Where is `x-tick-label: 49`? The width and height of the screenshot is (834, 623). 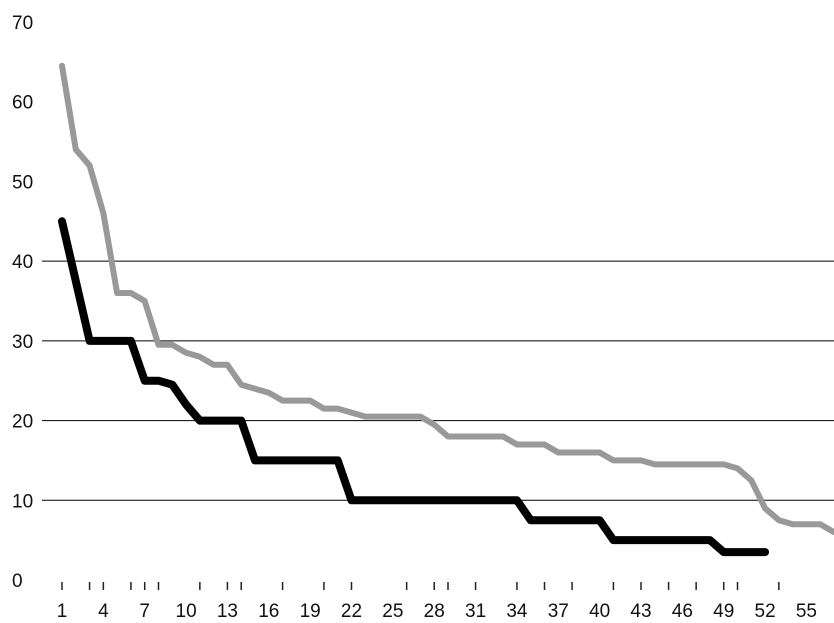
x-tick-label: 49 is located at coordinates (723, 611).